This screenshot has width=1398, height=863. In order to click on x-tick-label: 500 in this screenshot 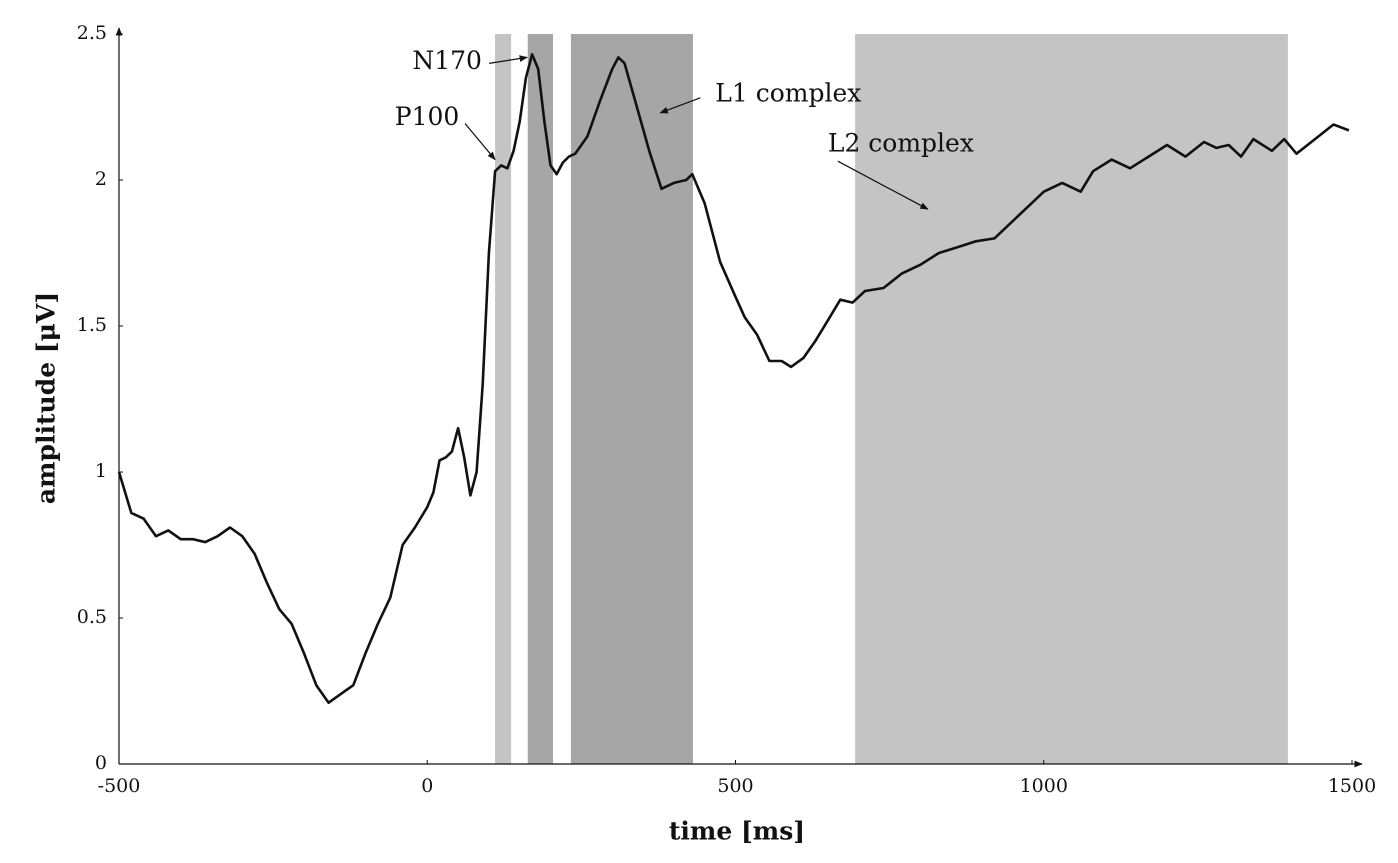, I will do `click(735, 786)`.